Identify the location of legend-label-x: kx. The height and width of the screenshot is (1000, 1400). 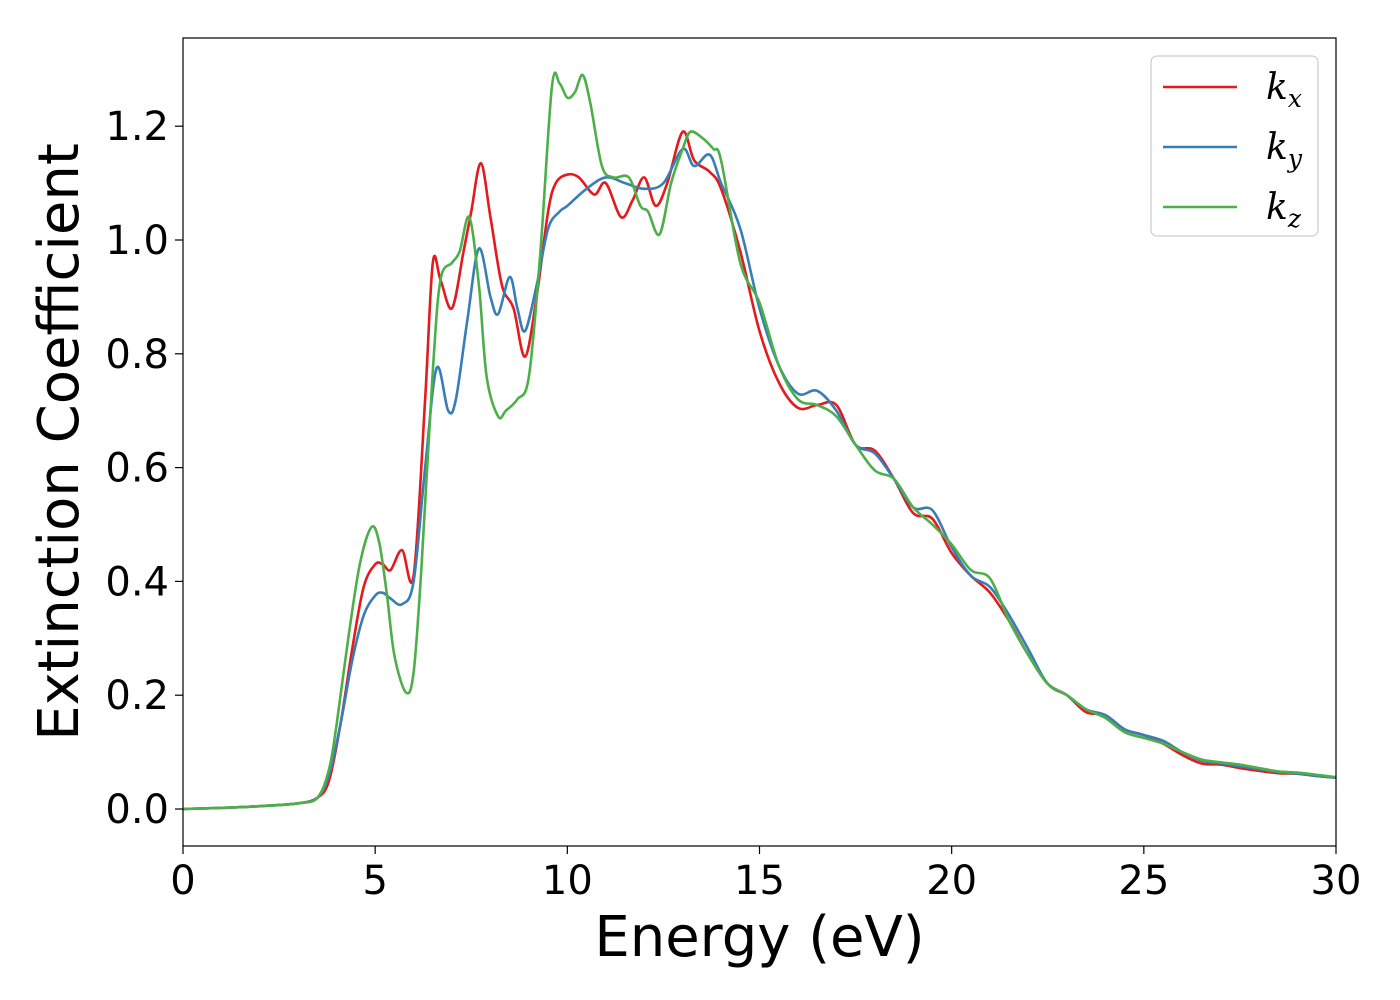
(1284, 90).